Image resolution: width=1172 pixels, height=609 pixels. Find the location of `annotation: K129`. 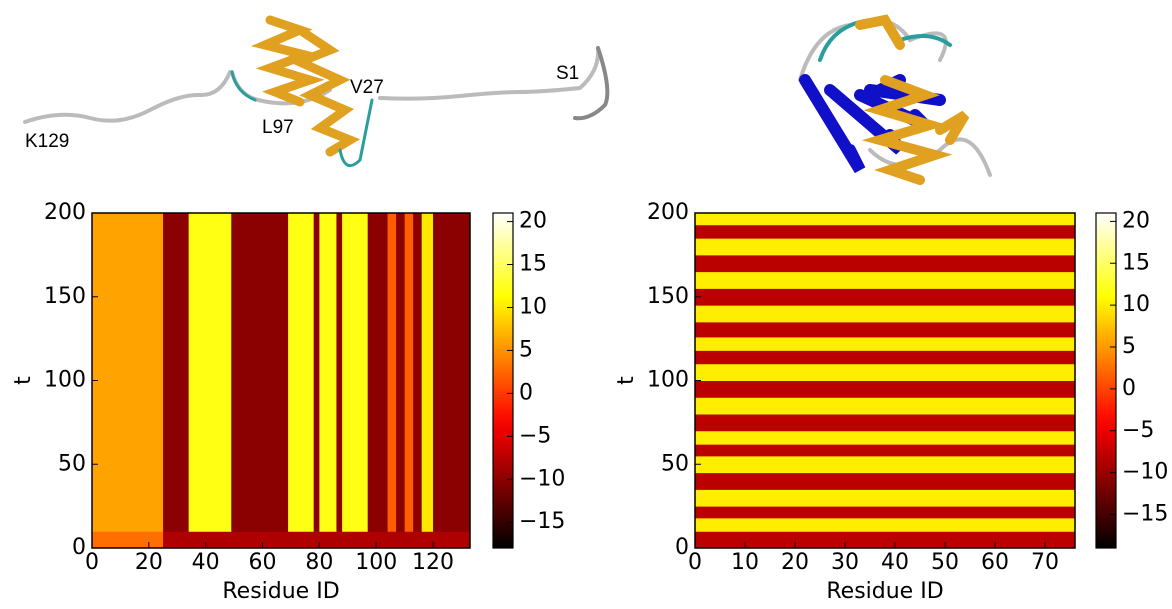

annotation: K129 is located at coordinates (47, 141).